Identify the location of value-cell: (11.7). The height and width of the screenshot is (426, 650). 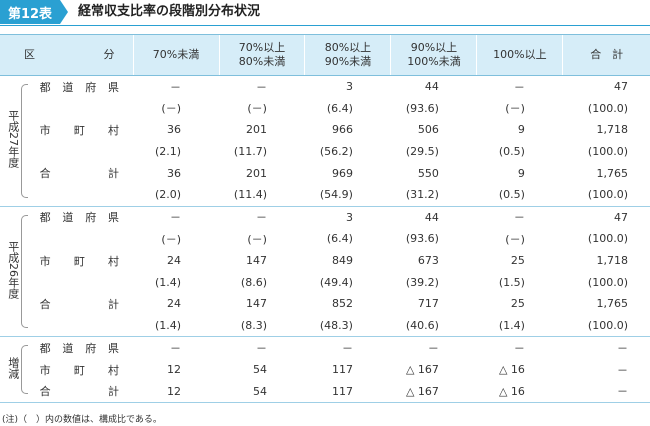
(250, 152).